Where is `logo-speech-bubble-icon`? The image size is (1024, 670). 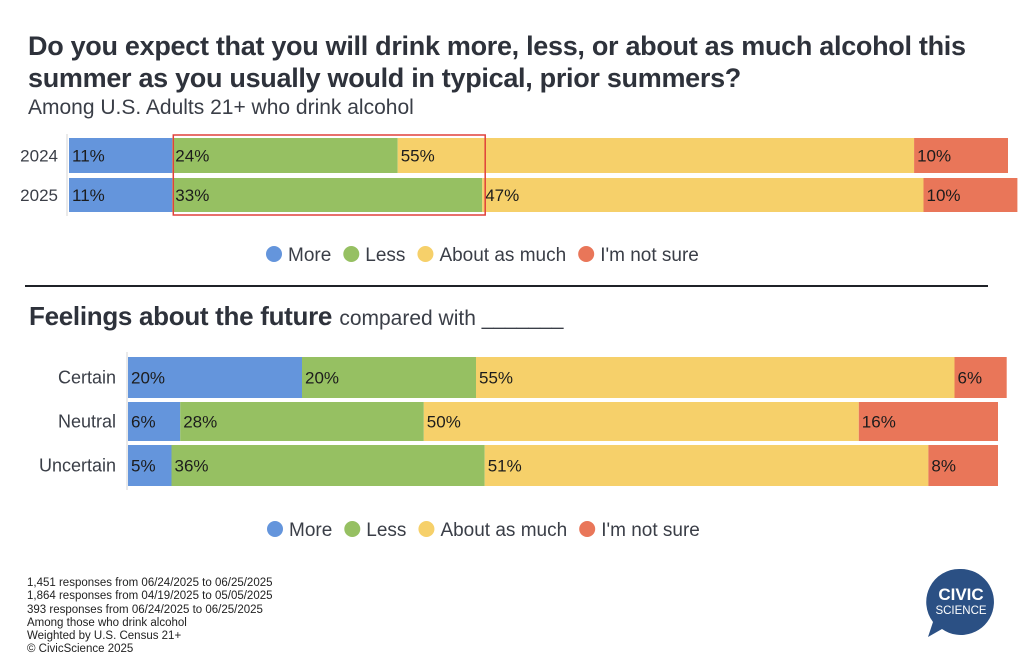 logo-speech-bubble-icon is located at coordinates (960, 602).